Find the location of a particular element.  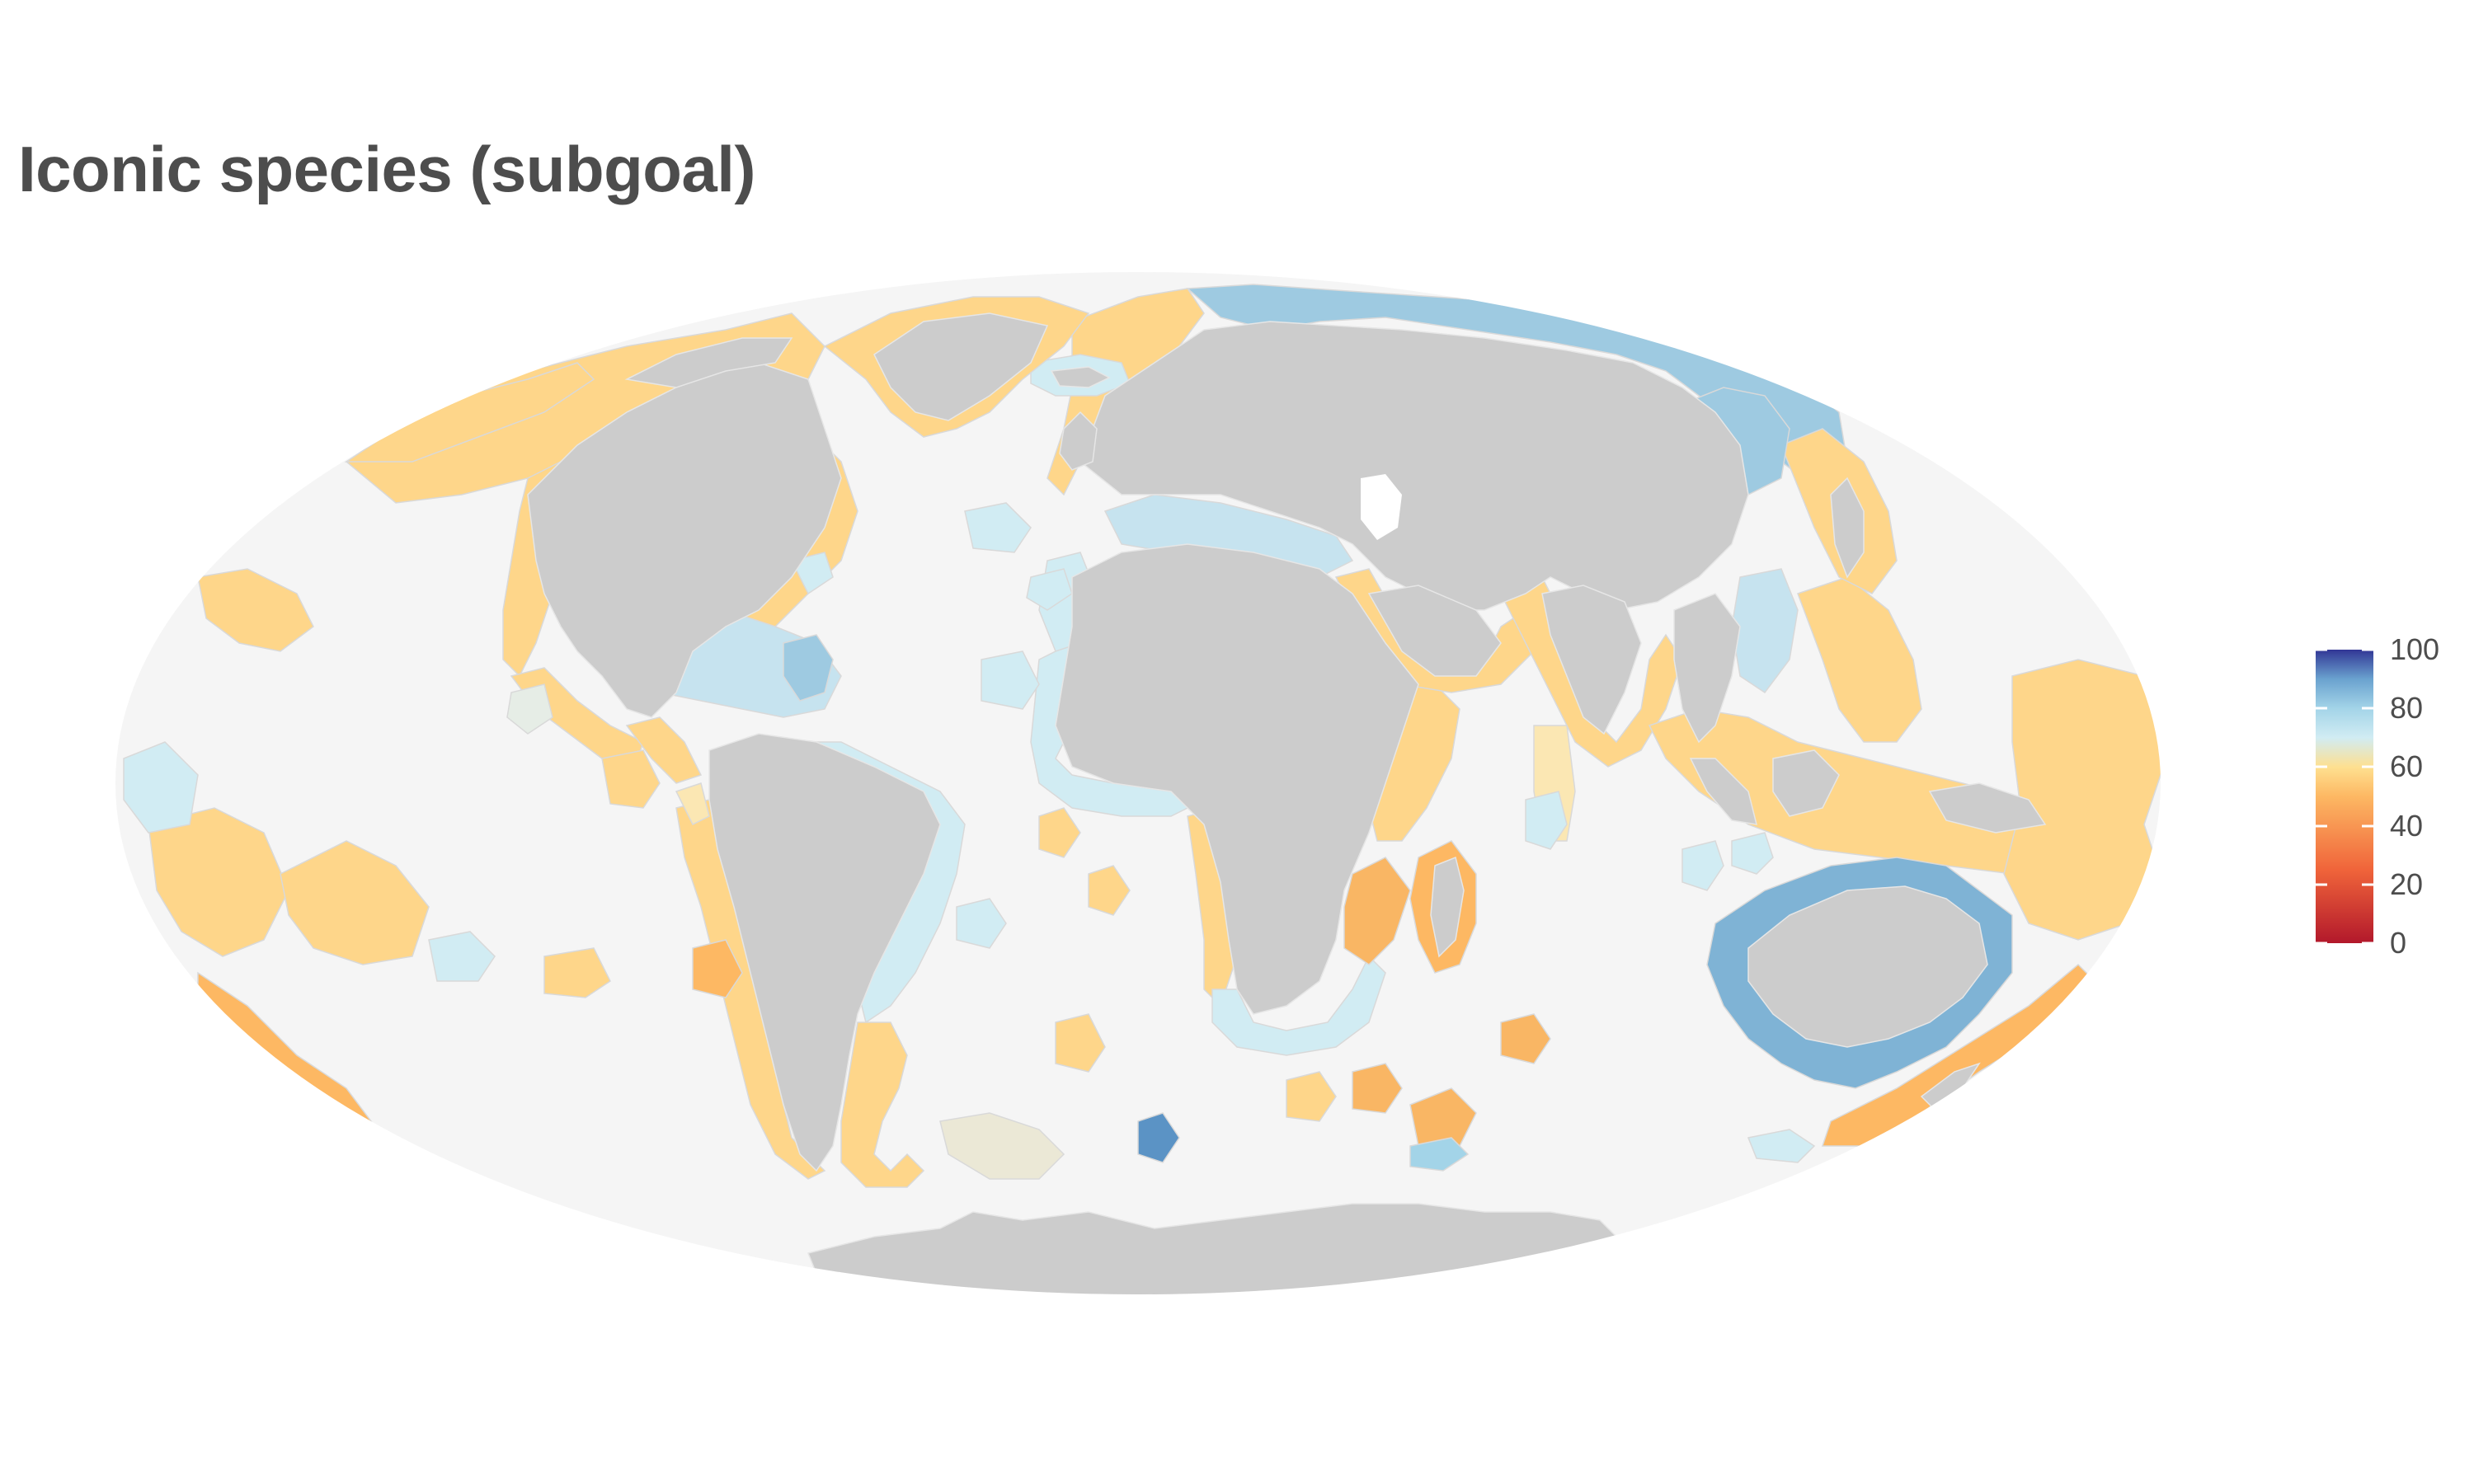

region-kerguelen is located at coordinates (1443, 1117).